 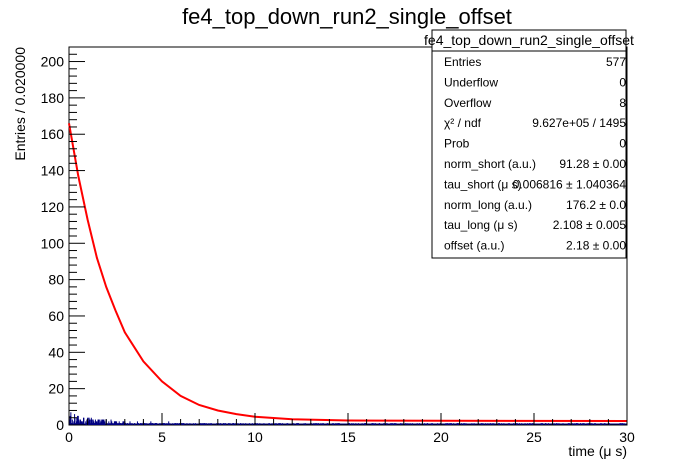 What do you see at coordinates (56, 389) in the screenshot?
I see `y-tick-label: 20` at bounding box center [56, 389].